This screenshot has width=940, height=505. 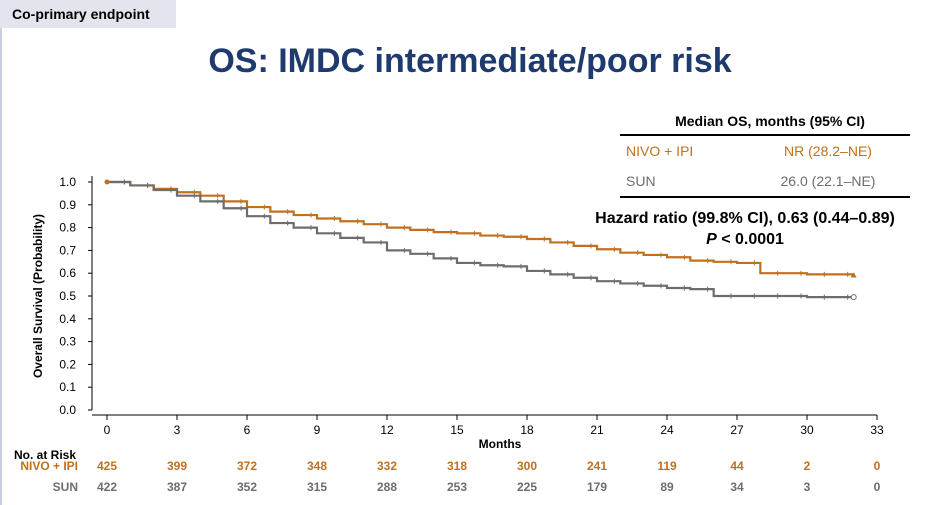 What do you see at coordinates (641, 181) in the screenshot?
I see `median-arm-label: SUN` at bounding box center [641, 181].